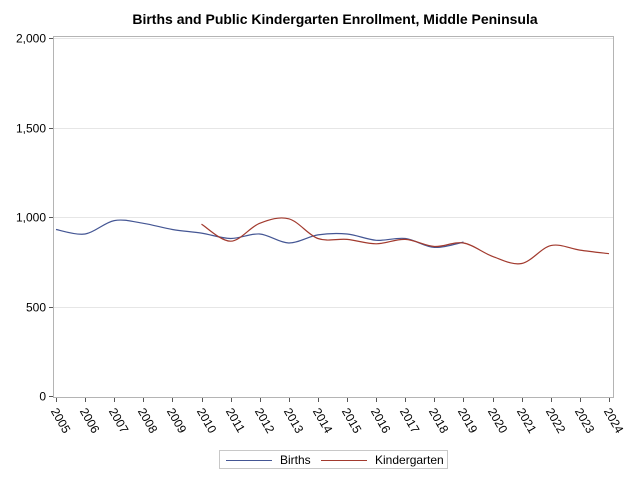 This screenshot has height=480, width=640. What do you see at coordinates (119, 421) in the screenshot?
I see `x-tick-label: 2007` at bounding box center [119, 421].